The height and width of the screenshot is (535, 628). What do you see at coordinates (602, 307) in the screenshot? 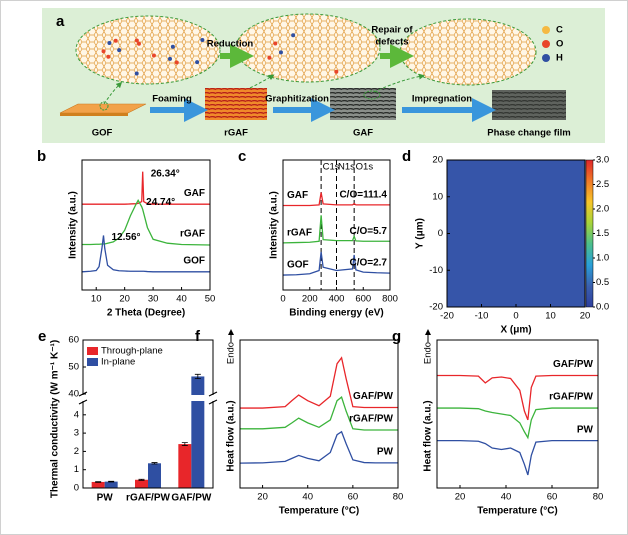
I see `colorbar-tick-label: 0.0` at bounding box center [602, 307].